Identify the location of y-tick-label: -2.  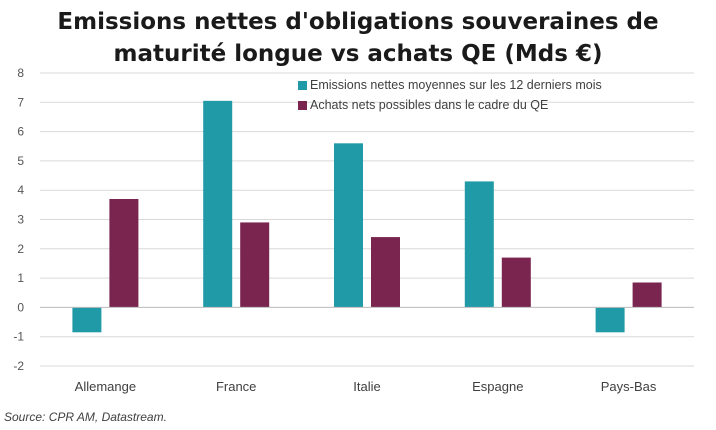
(18, 366).